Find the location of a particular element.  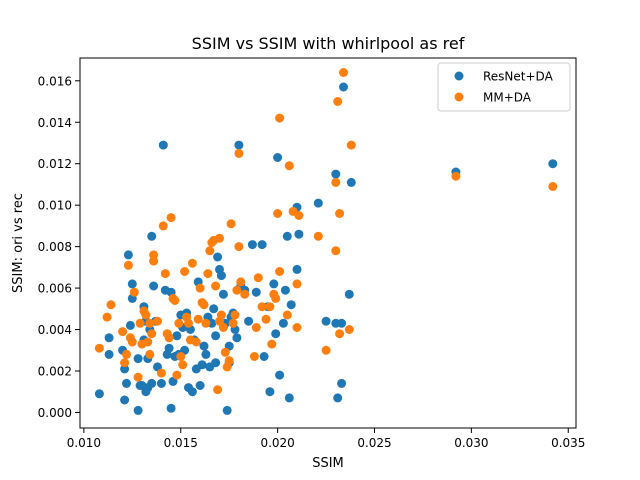

chart-title: SSIM vs SSIM with whirlpool as ref is located at coordinates (328, 43).